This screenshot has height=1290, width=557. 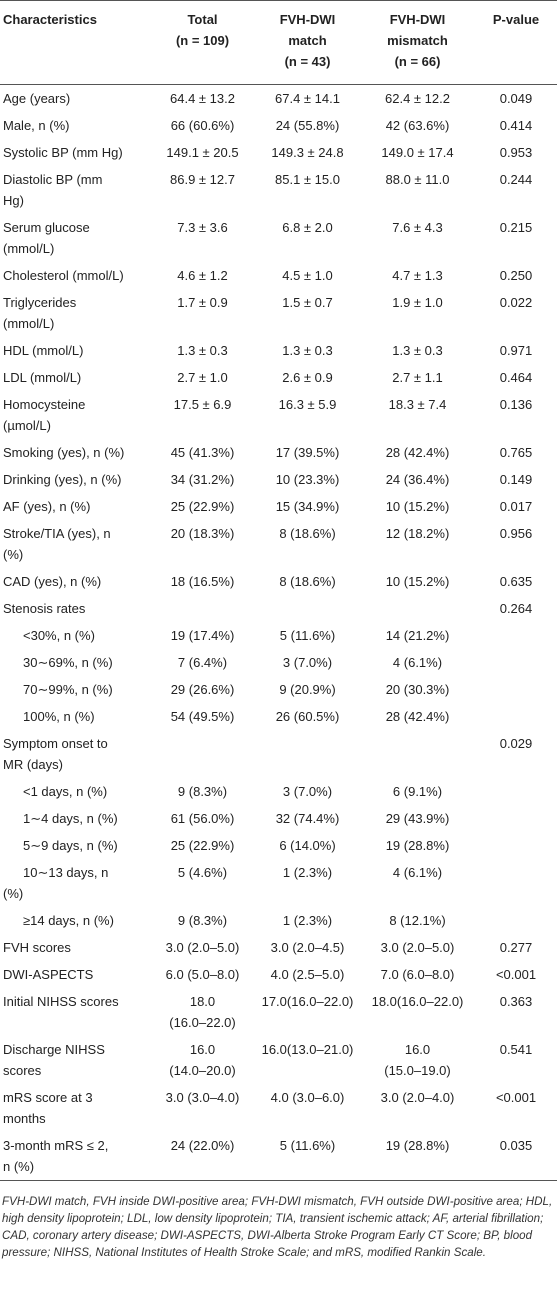 I want to click on cell-text: 0.215, so click(x=516, y=227).